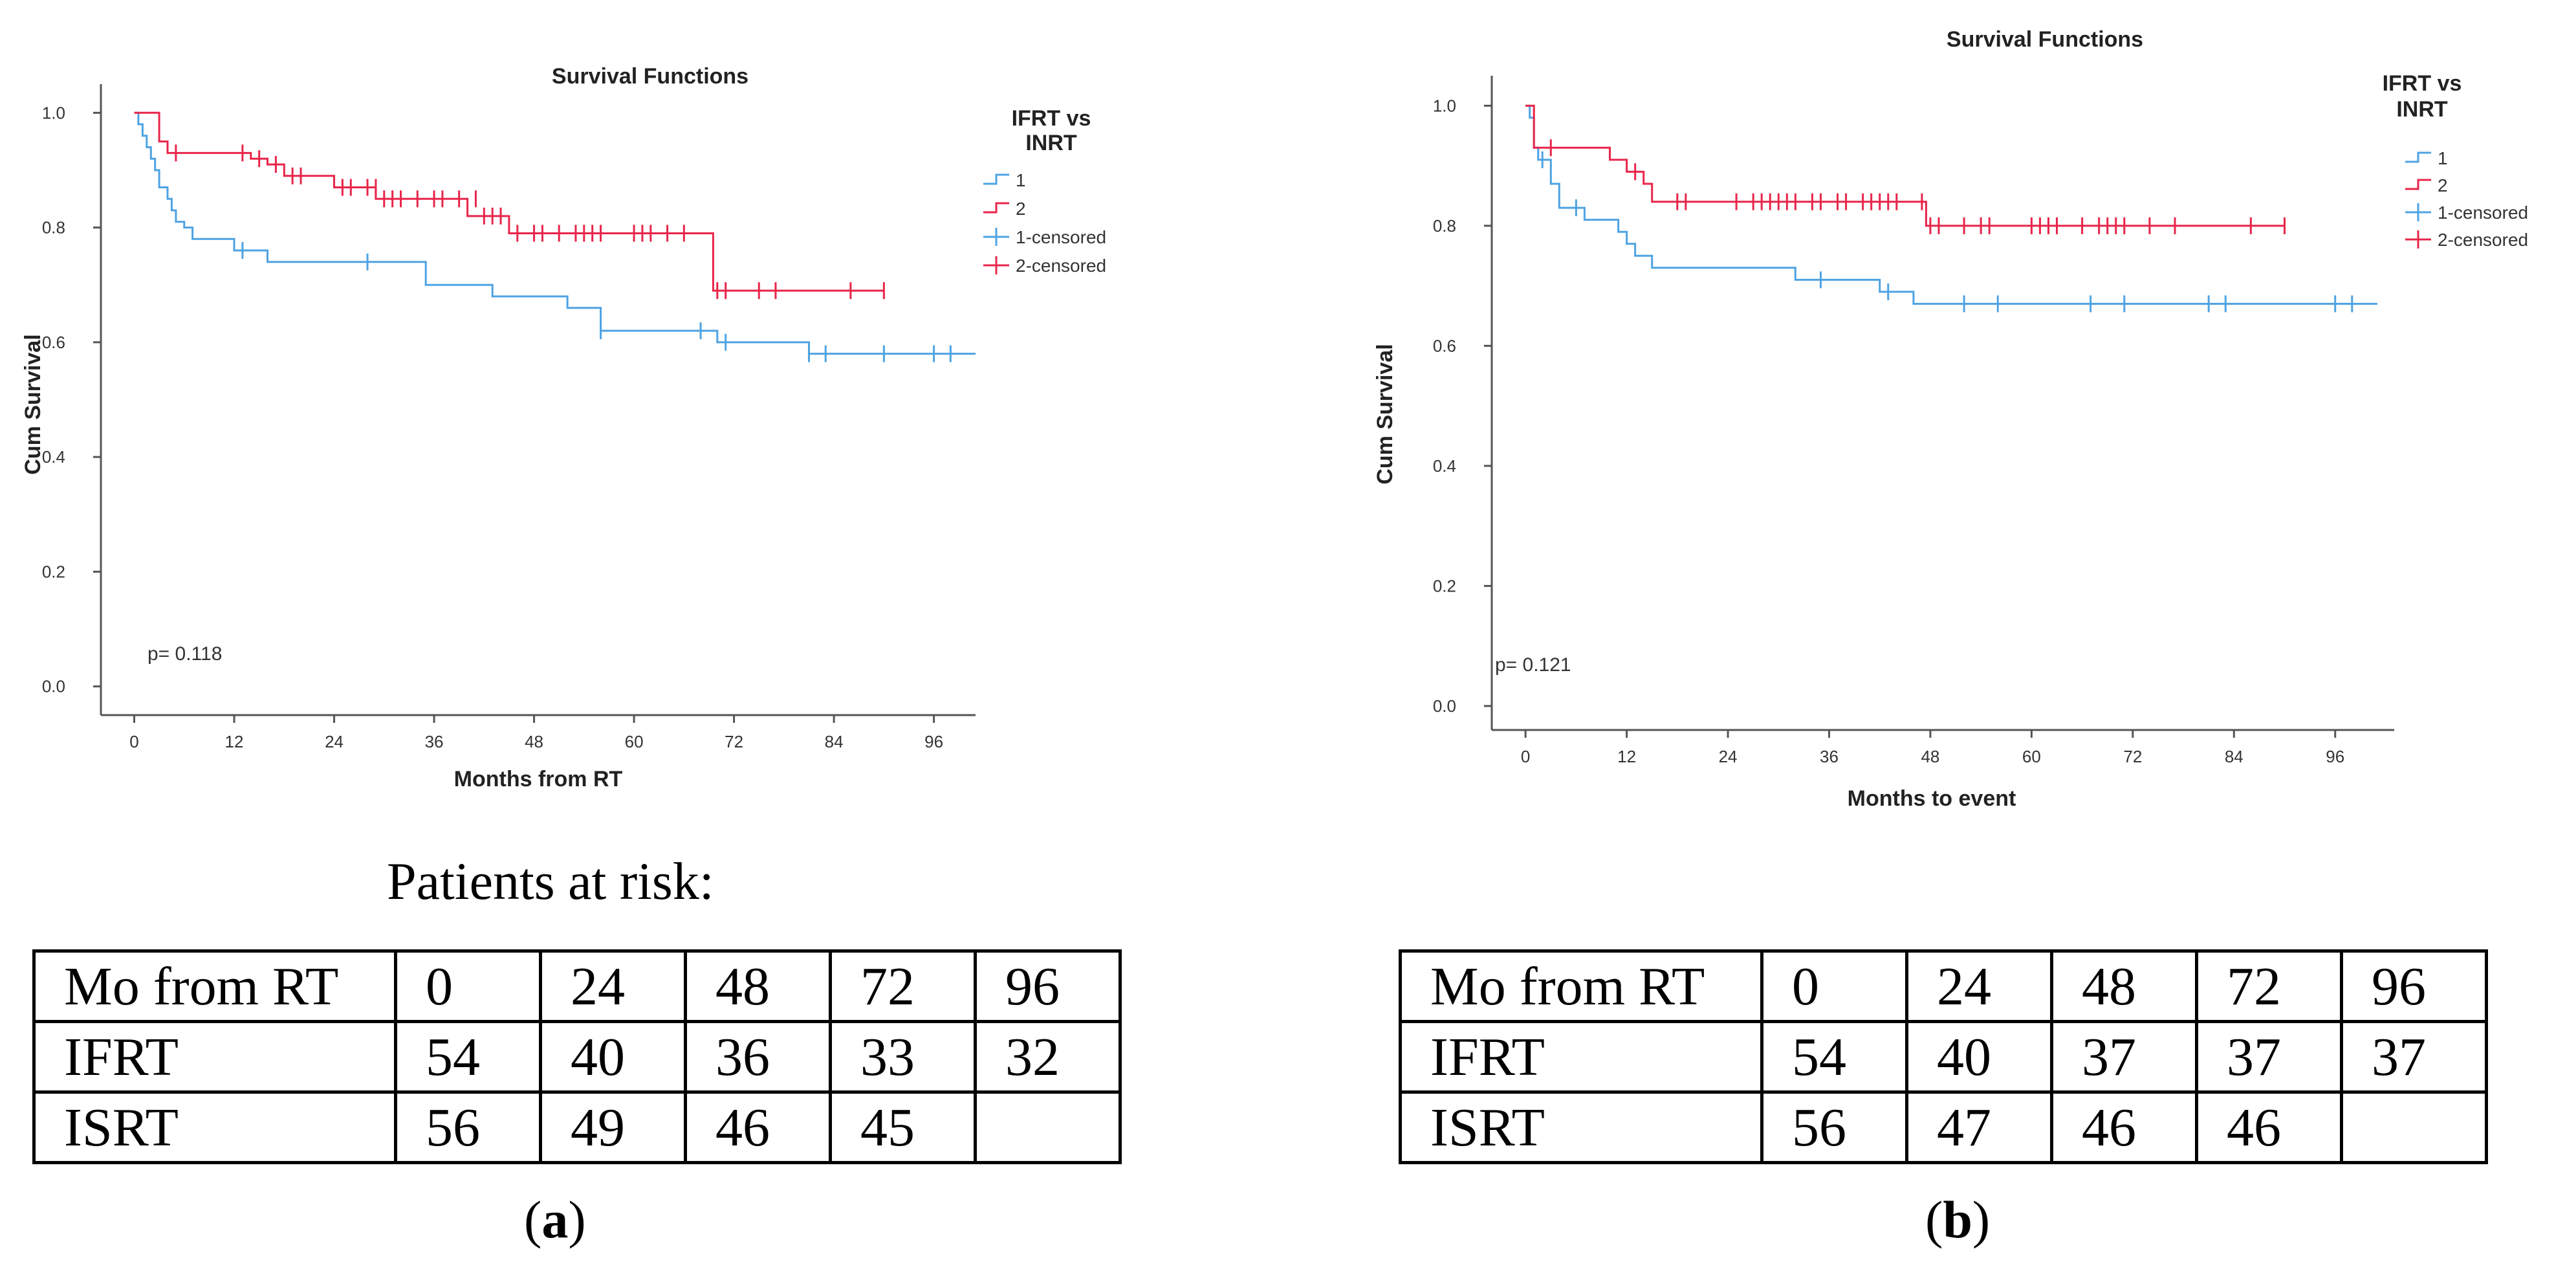 This screenshot has height=1271, width=2576. Describe the element at coordinates (2234, 756) in the screenshot. I see `x-tick-label: 84` at that location.